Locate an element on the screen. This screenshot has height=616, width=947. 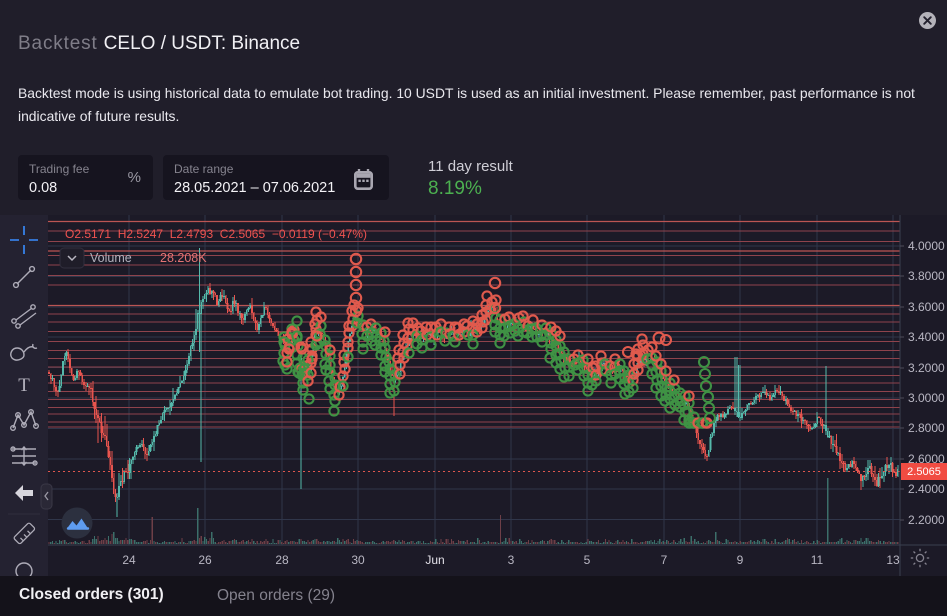
svg-text: 3.2000 is located at coordinates (926, 368).